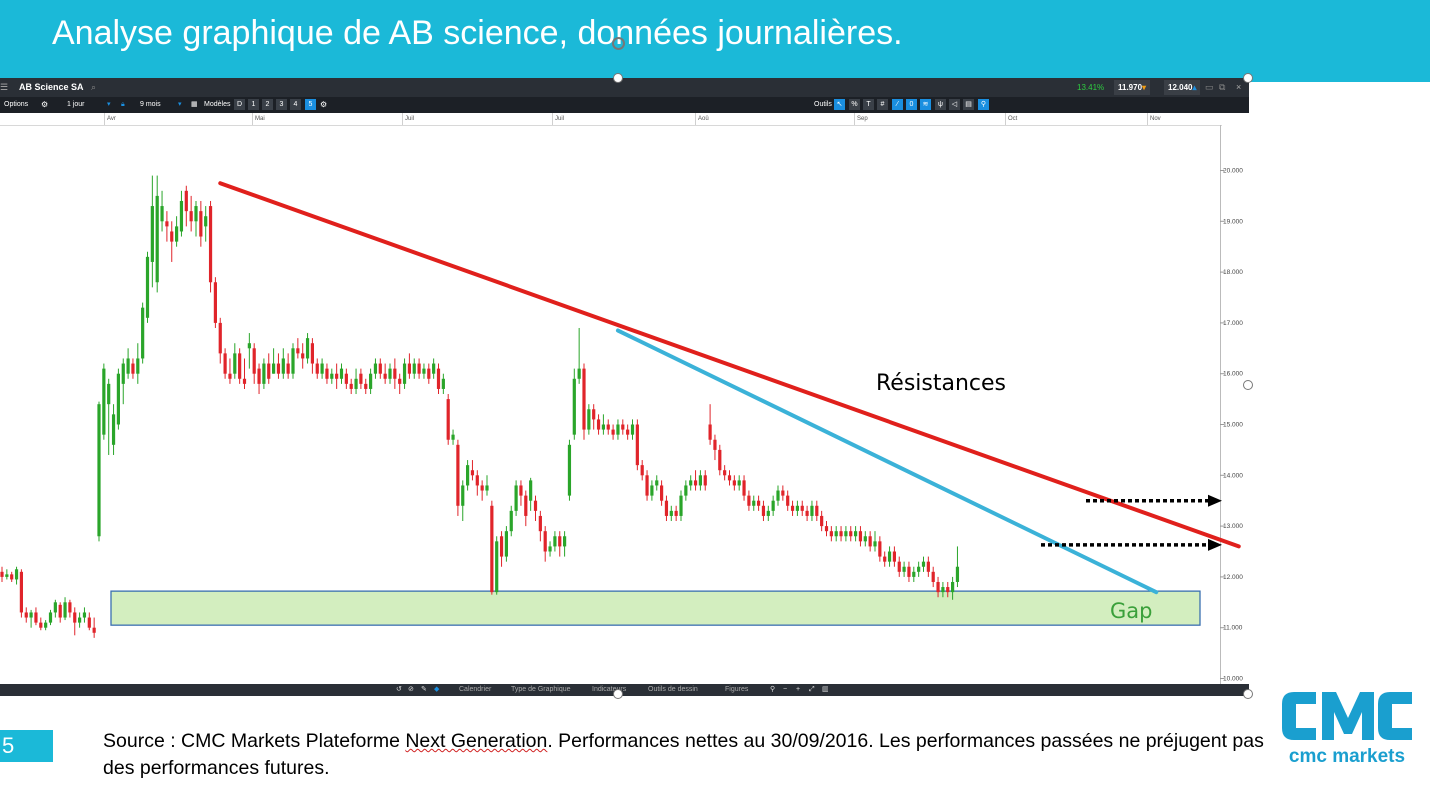 The image size is (1430, 804). Describe the element at coordinates (911, 104) in the screenshot. I see `fib-tool-icon: 0` at that location.